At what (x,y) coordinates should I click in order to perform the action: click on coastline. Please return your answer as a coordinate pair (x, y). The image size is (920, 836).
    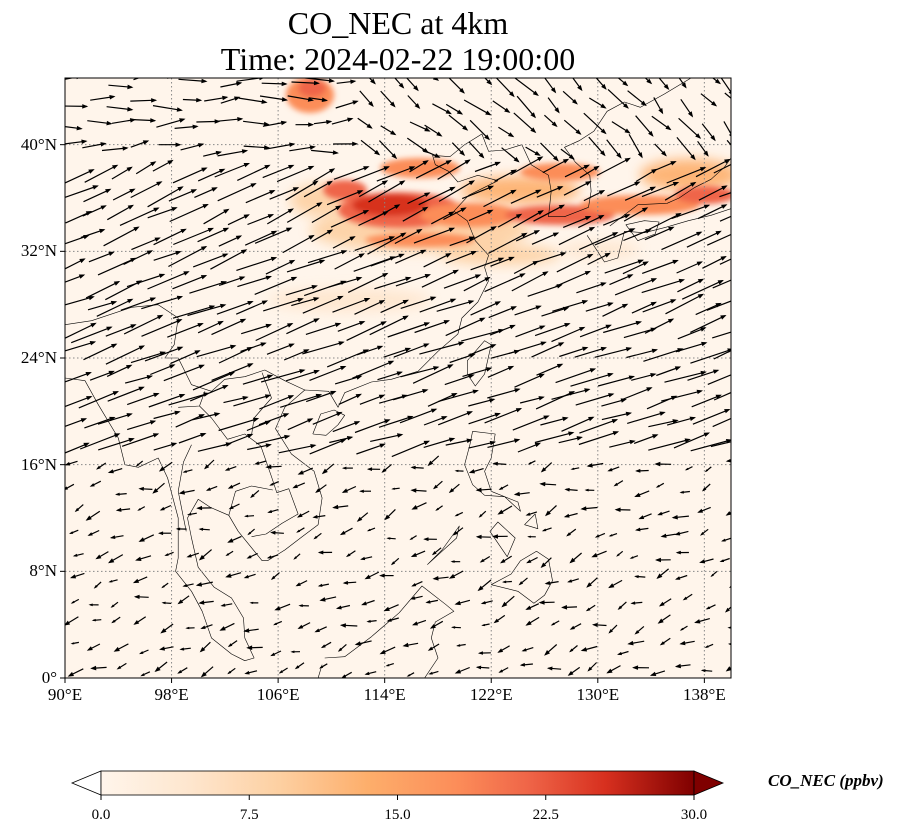
    Looking at the image, I should click on (184, 488).